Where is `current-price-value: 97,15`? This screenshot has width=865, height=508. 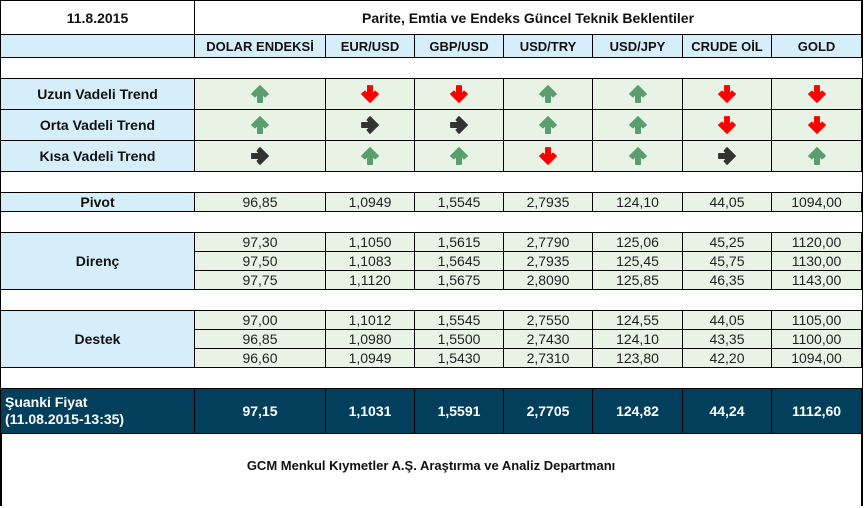
current-price-value: 97,15 is located at coordinates (260, 411).